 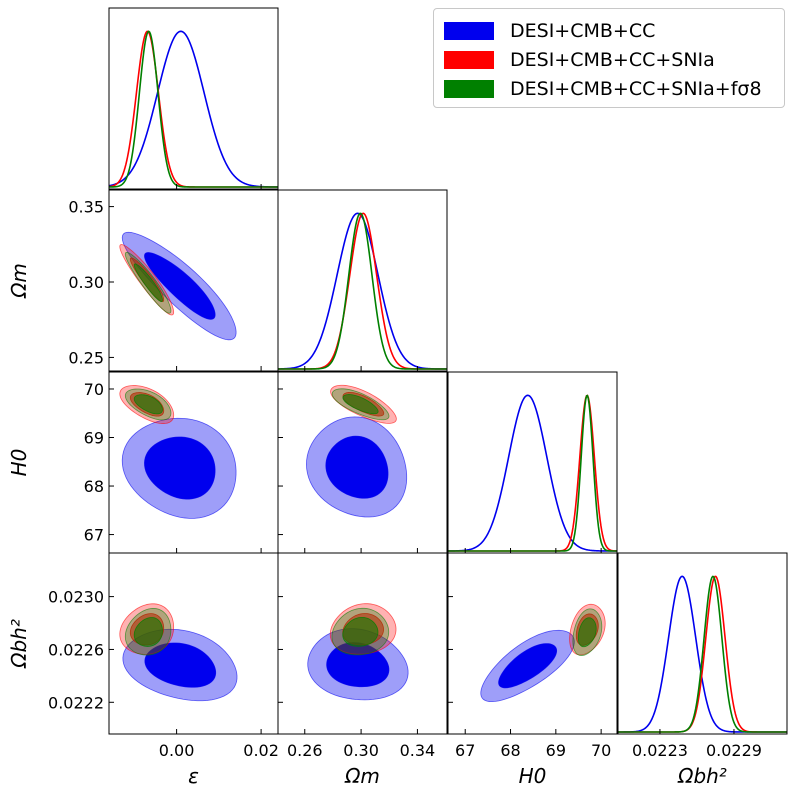 I want to click on legend-item-desi-cmb-cc-snia: DESI+CMB+CC+SNIa, so click(x=579, y=60).